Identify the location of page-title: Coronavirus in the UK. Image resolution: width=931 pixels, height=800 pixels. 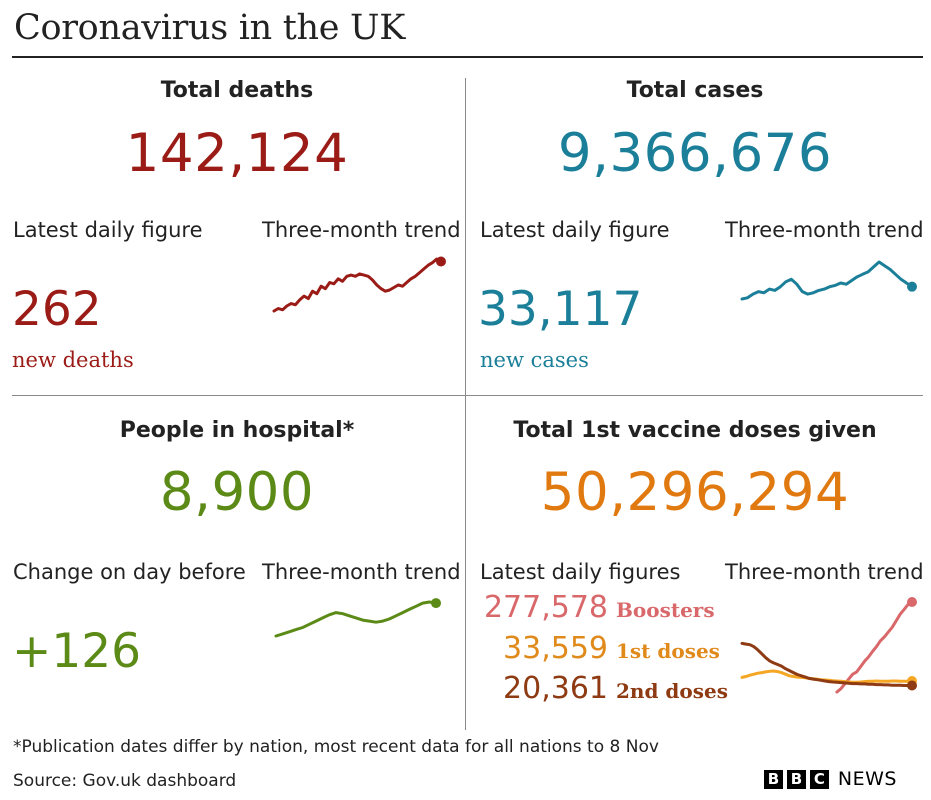
(210, 28).